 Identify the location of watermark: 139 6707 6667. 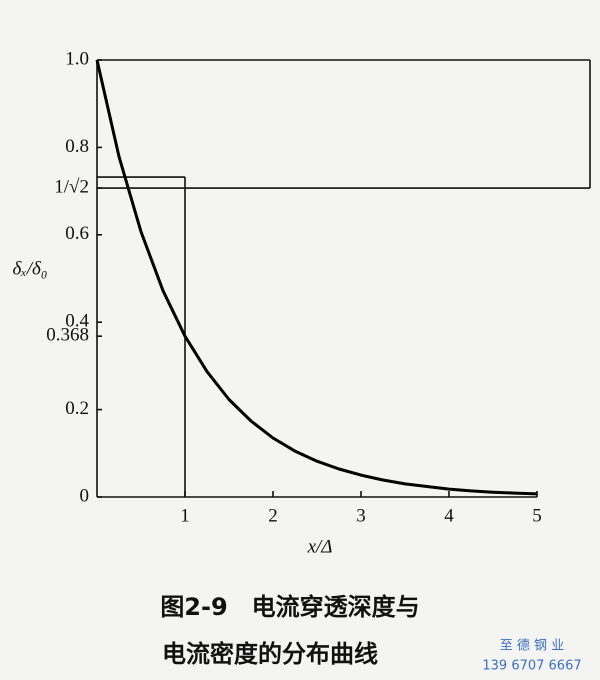
(531, 666).